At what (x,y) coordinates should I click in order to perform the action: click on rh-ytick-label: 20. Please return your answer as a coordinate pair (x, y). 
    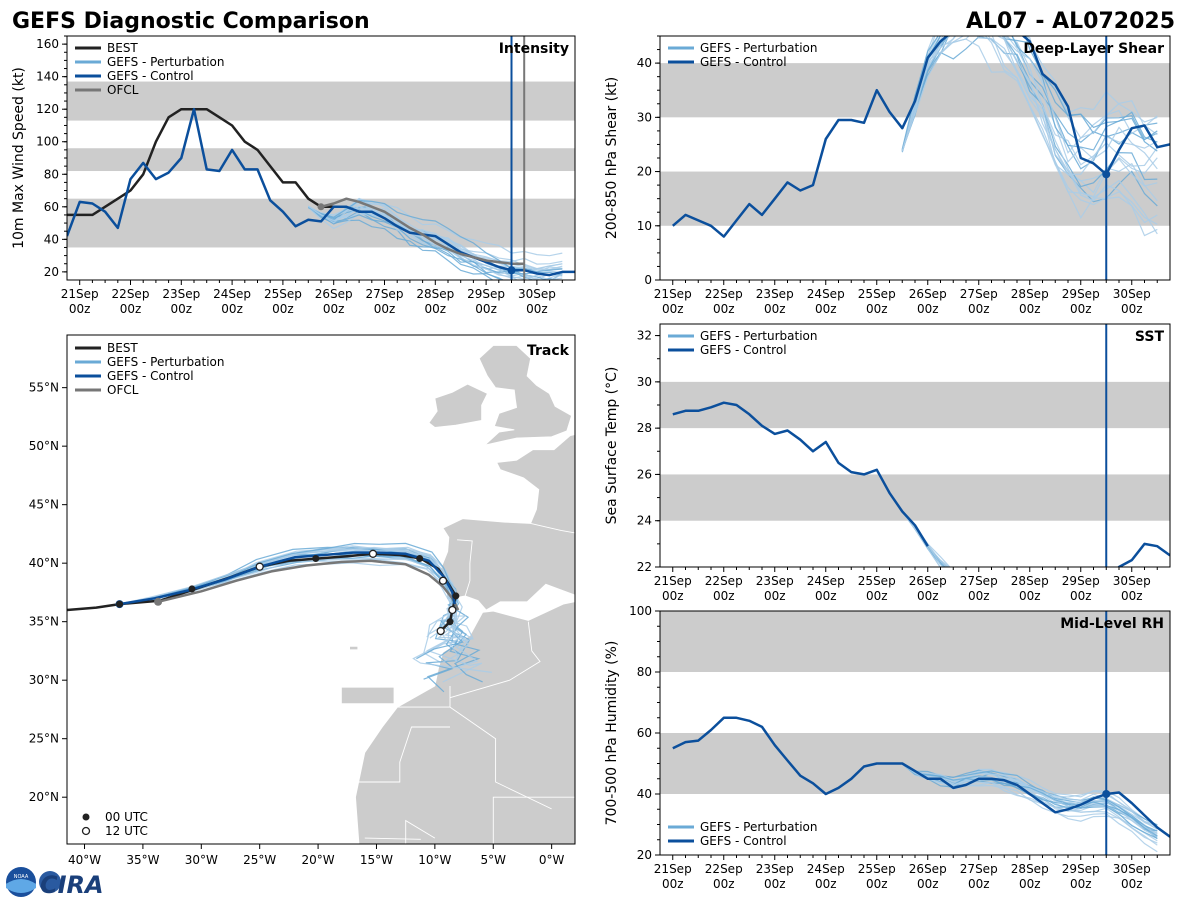
    Looking at the image, I should click on (644, 855).